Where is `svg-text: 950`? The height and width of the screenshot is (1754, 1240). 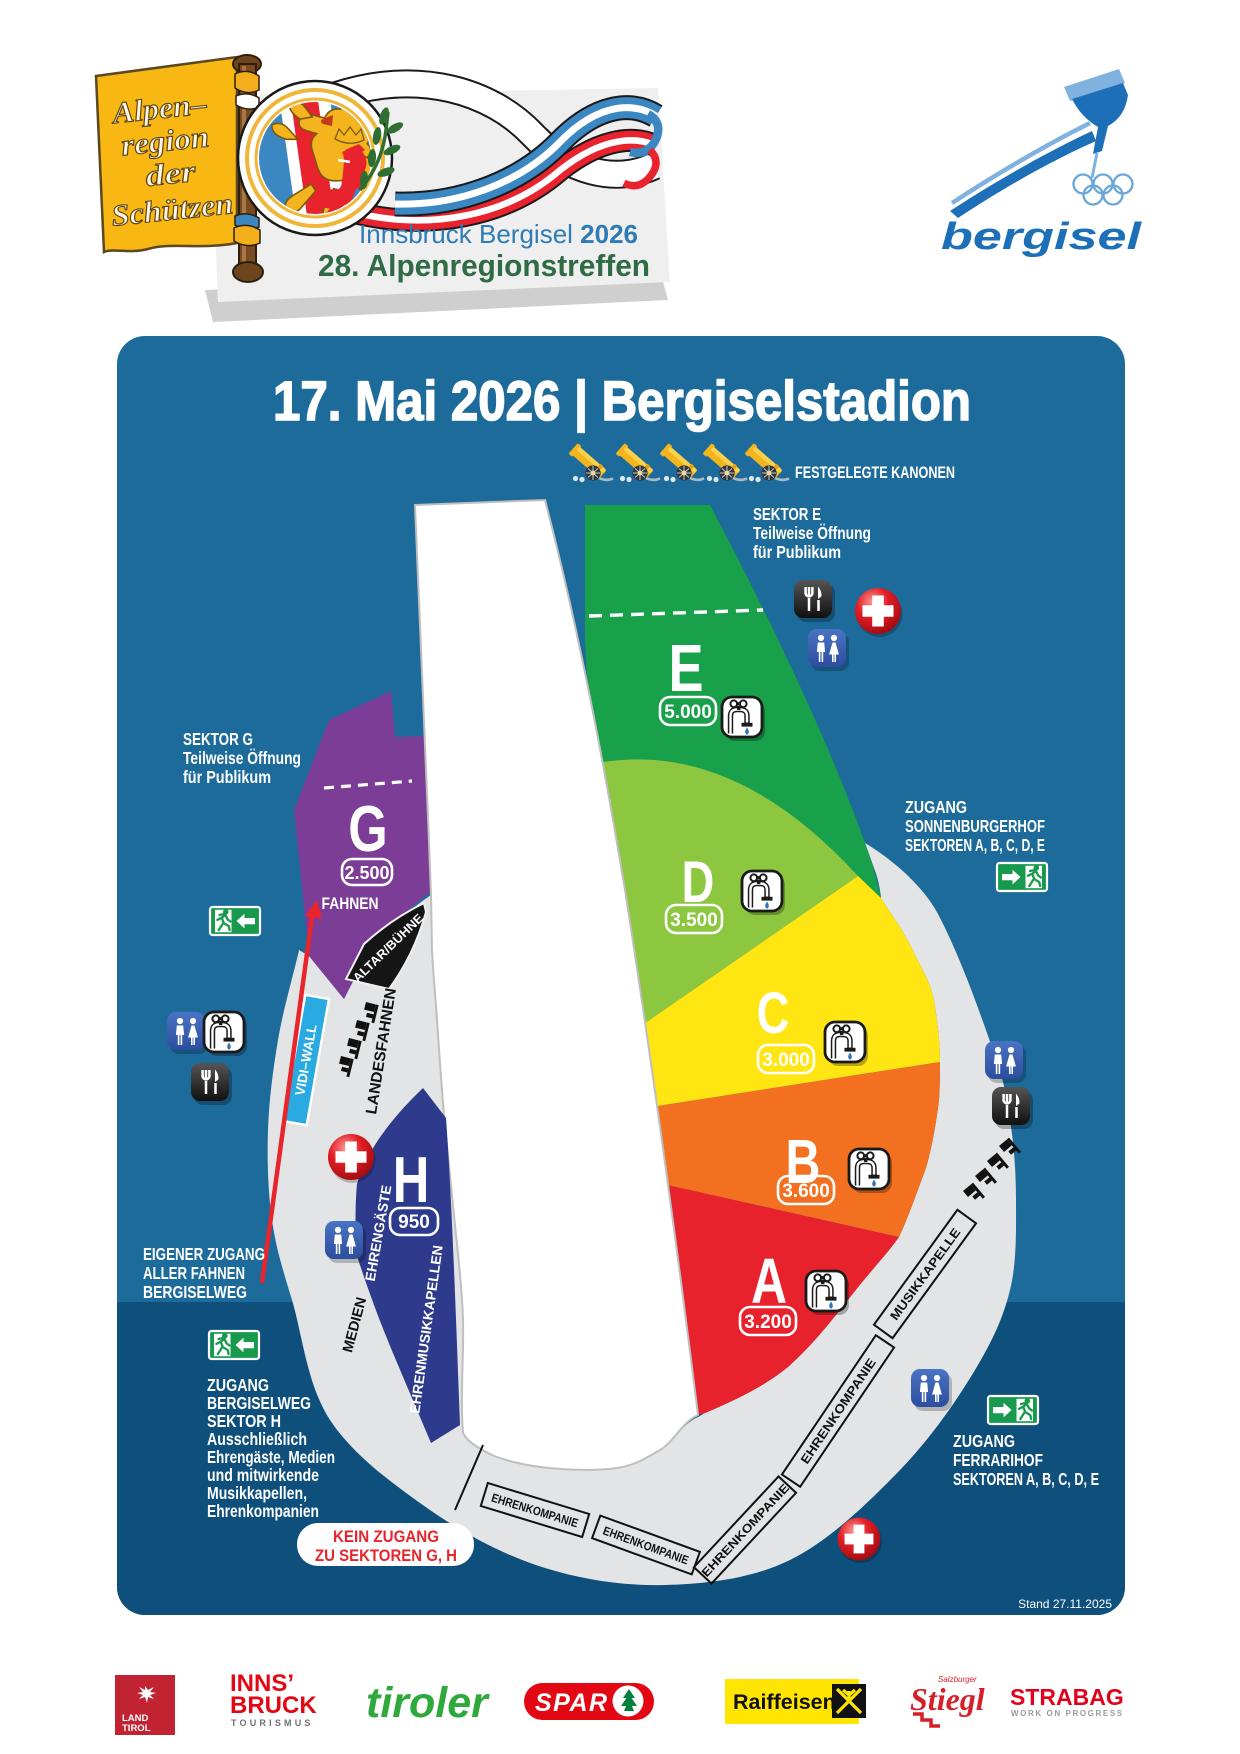
svg-text: 950 is located at coordinates (414, 1222).